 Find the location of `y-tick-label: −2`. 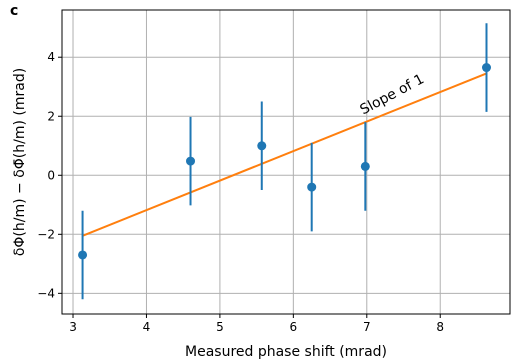

y-tick-label: −2 is located at coordinates (46, 234).